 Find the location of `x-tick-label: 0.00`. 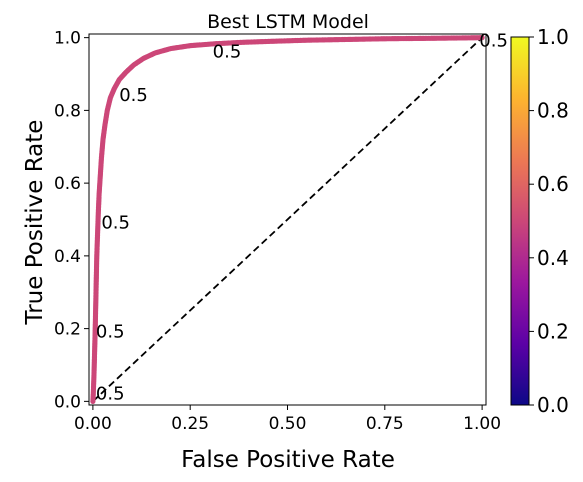

x-tick-label: 0.00 is located at coordinates (93, 424).